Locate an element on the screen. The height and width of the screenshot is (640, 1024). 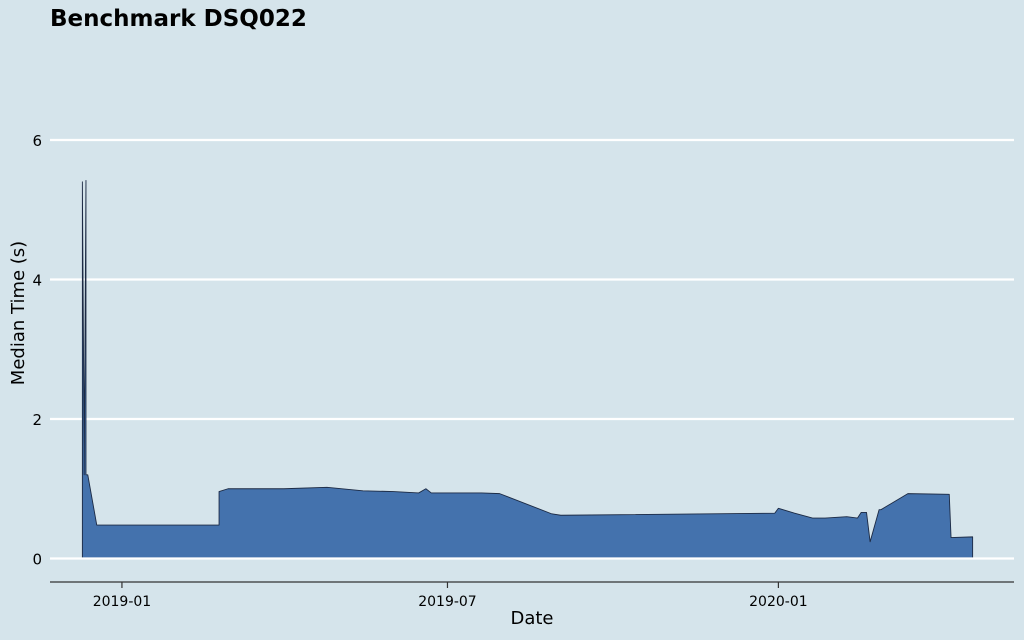
x-tick-label: 2020-01 is located at coordinates (778, 602).